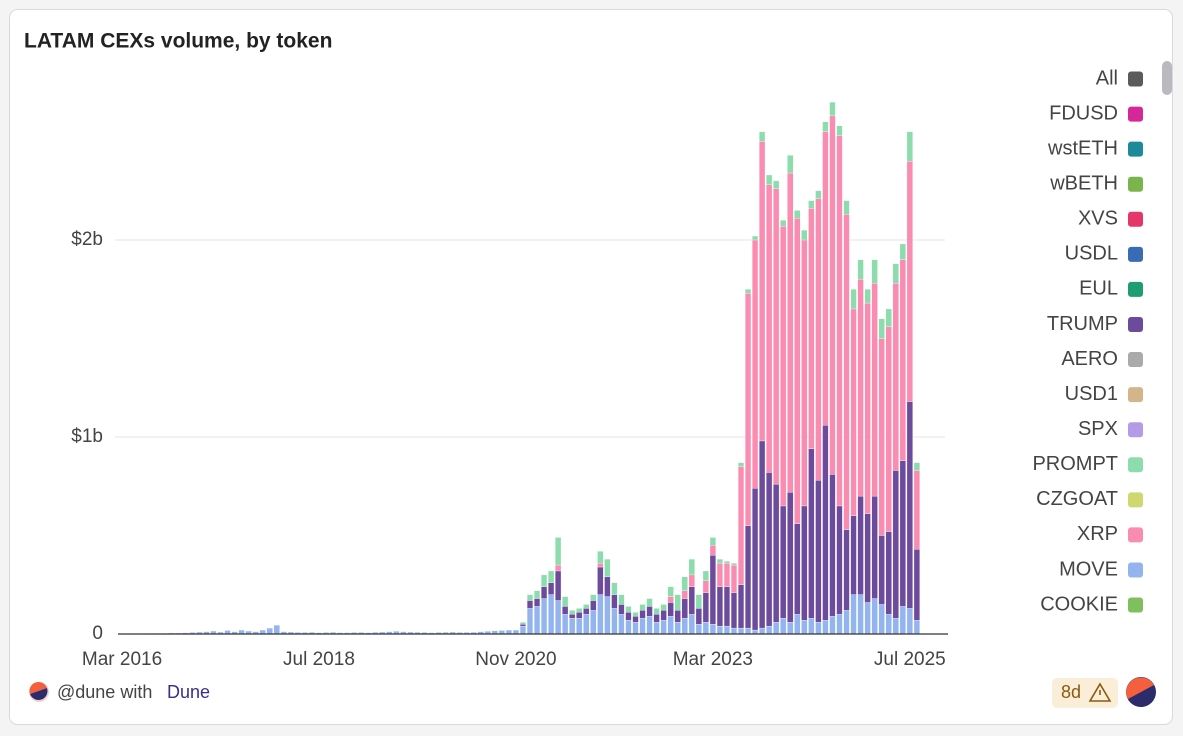  Describe the element at coordinates (87, 436) in the screenshot. I see `y-tick-label: $1b` at that location.